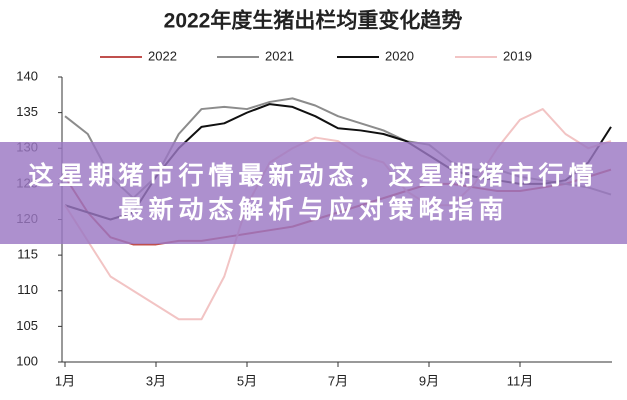 The width and height of the screenshot is (627, 400). I want to click on y-tick-label: 100, so click(27, 360).